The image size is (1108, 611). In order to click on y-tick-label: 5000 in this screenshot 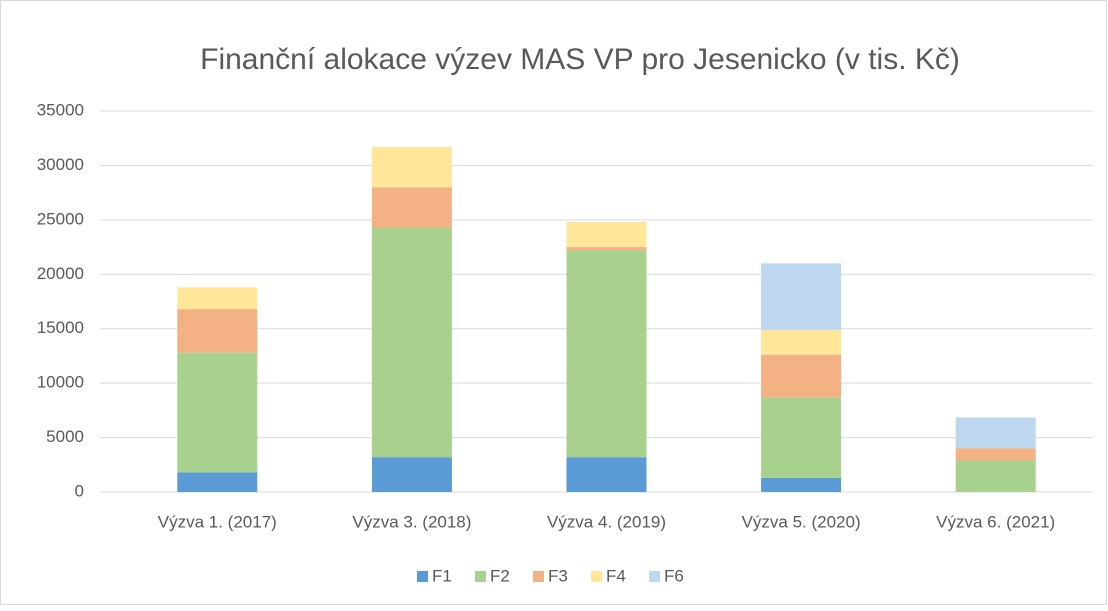, I will do `click(65, 436)`.